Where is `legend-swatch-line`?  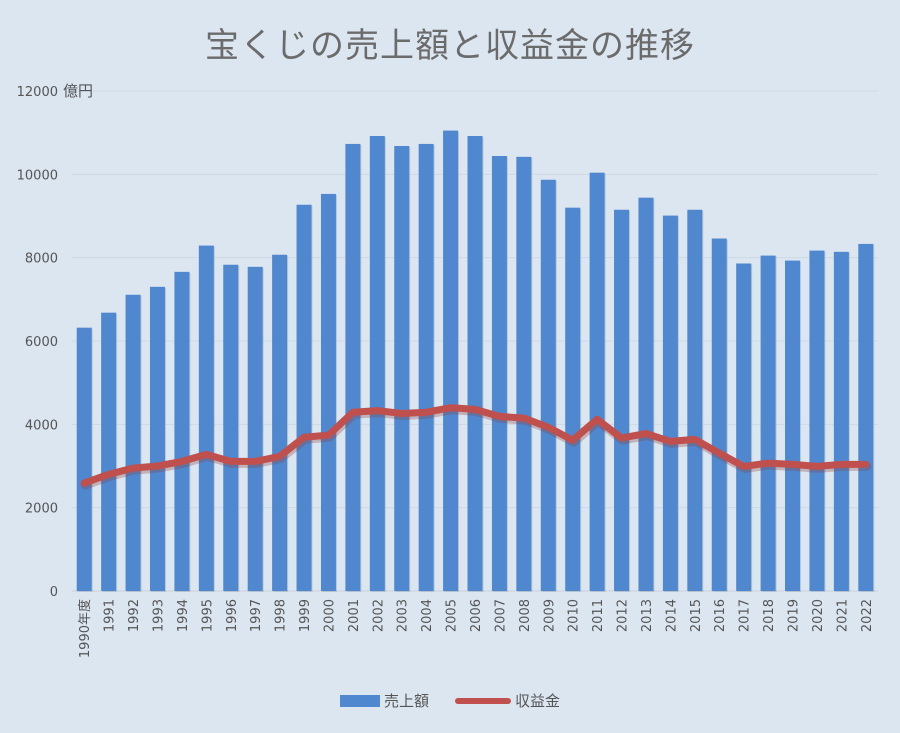
legend-swatch-line is located at coordinates (483, 700).